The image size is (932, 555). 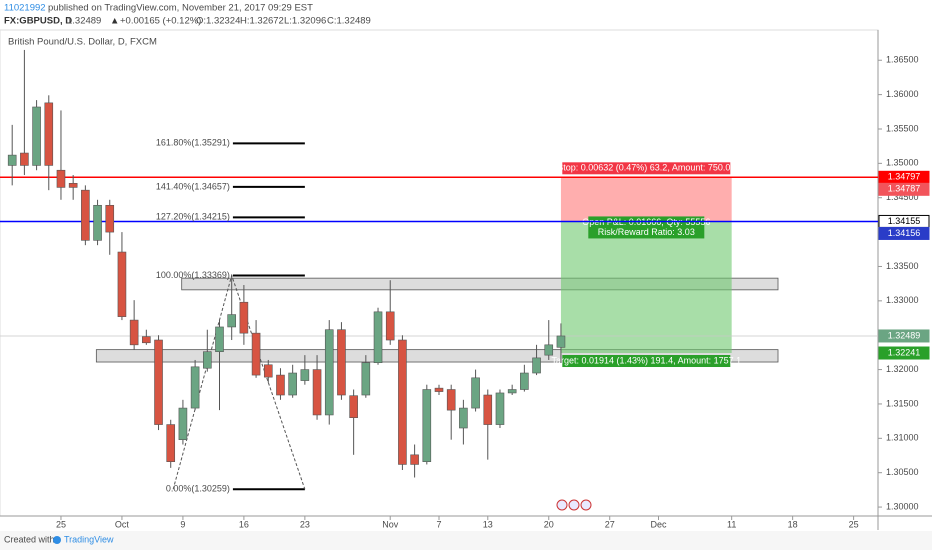 I want to click on y-tick-label: 1.30000, so click(x=902, y=506).